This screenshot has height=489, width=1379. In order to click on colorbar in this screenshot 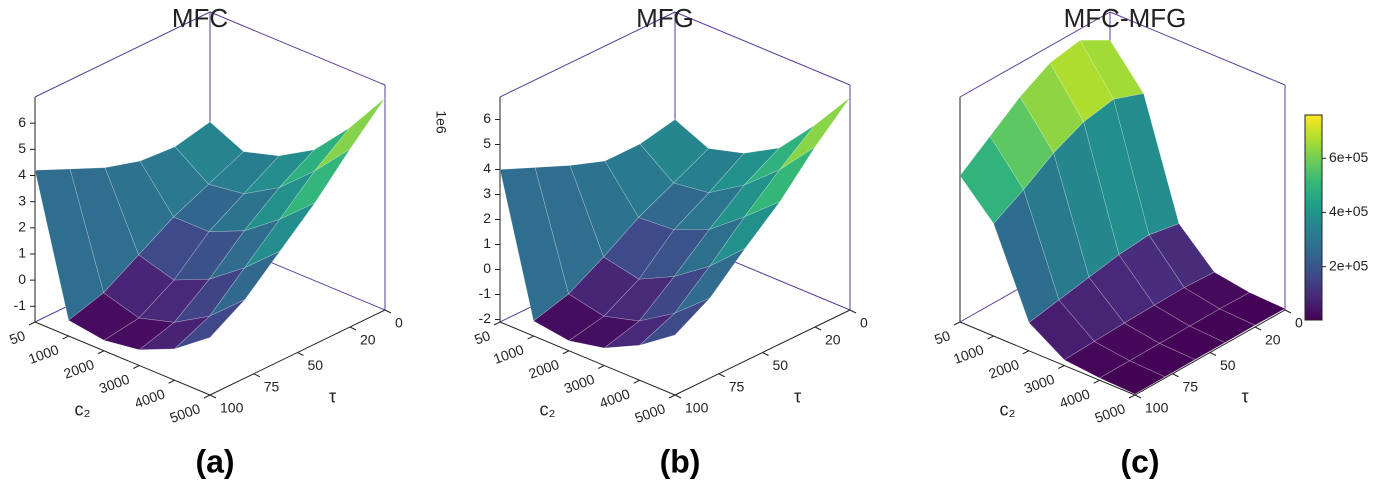, I will do `click(1313, 217)`.